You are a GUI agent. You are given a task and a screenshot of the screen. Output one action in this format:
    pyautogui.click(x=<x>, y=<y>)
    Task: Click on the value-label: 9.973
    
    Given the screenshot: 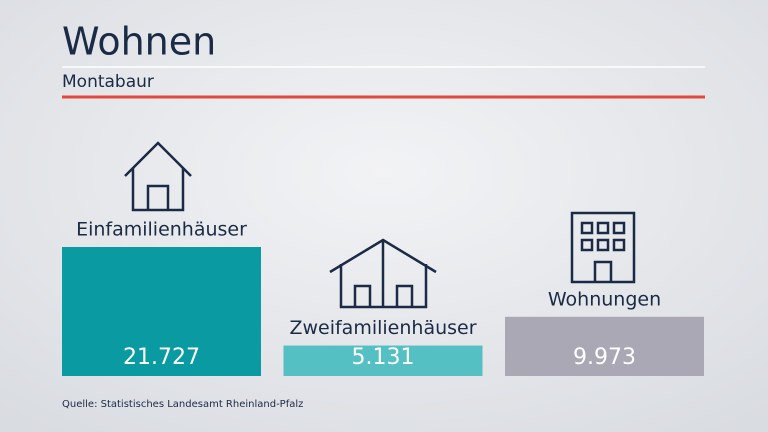 What is the action you would take?
    pyautogui.click(x=604, y=357)
    